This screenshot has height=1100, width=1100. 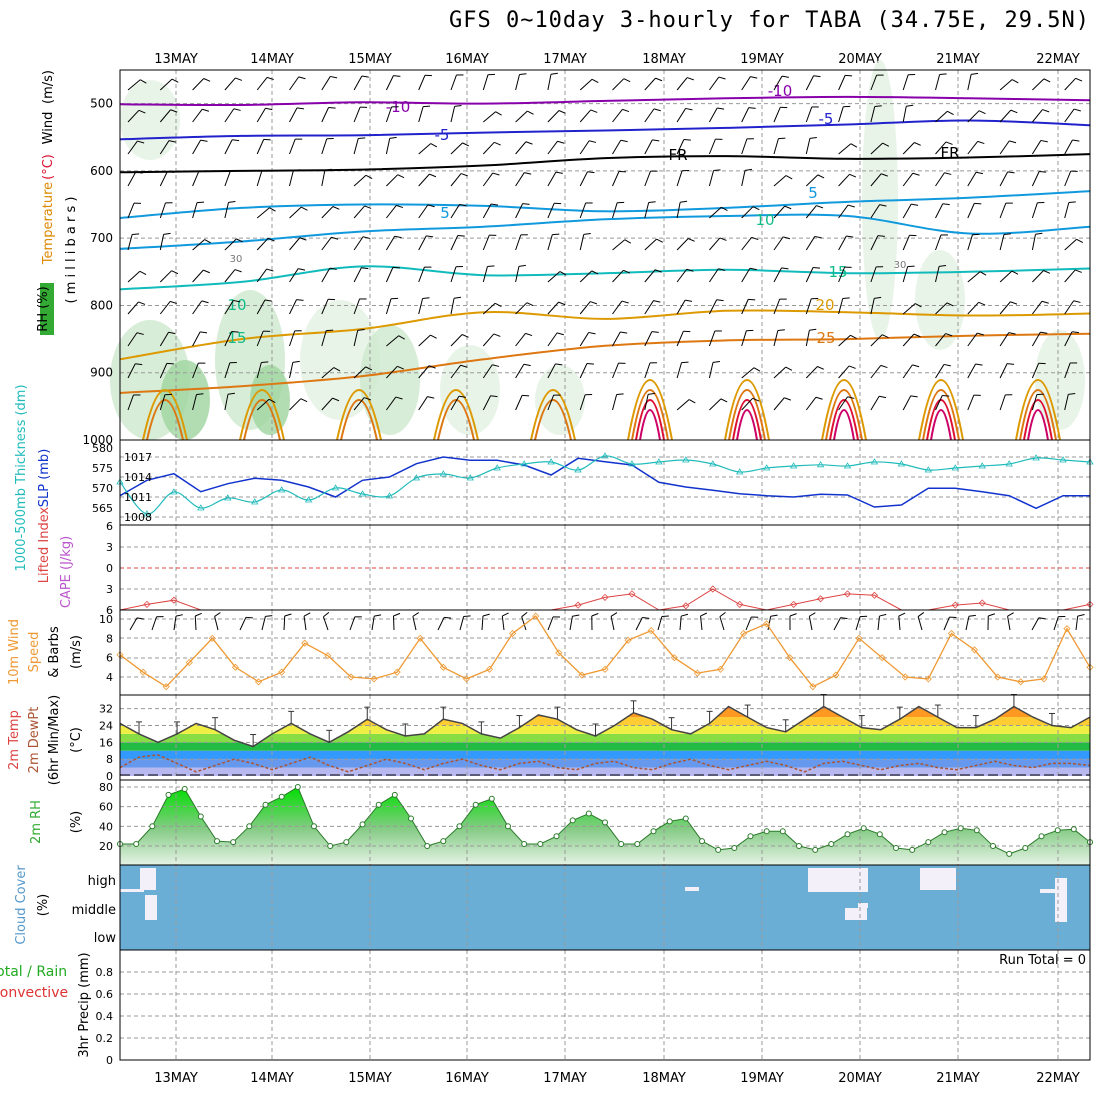 What do you see at coordinates (370, 59) in the screenshot?
I see `date-label-top: 15MAY` at bounding box center [370, 59].